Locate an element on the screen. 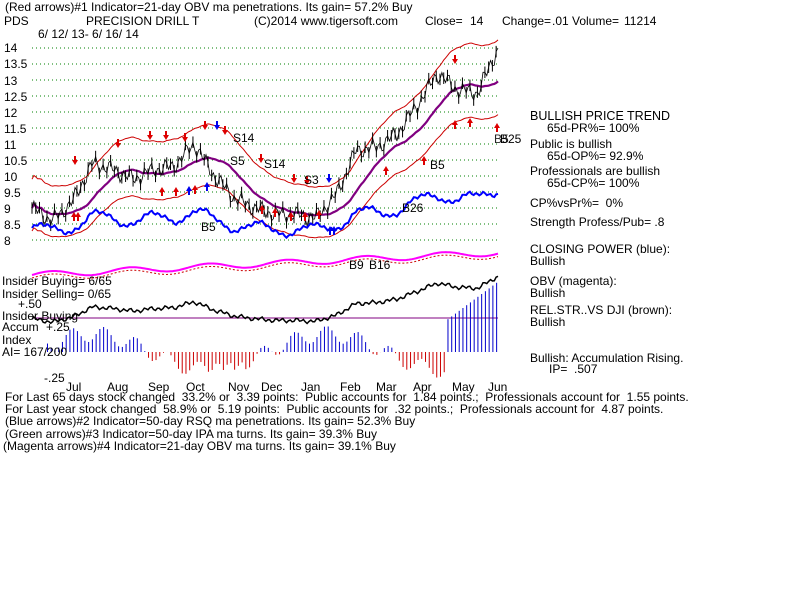  month-tick-label: Nov is located at coordinates (239, 387).